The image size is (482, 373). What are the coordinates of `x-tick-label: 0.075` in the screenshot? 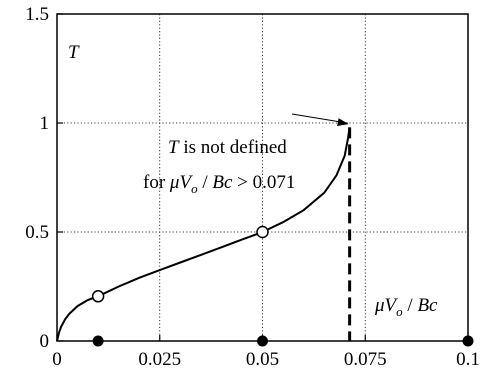 It's located at (365, 359).